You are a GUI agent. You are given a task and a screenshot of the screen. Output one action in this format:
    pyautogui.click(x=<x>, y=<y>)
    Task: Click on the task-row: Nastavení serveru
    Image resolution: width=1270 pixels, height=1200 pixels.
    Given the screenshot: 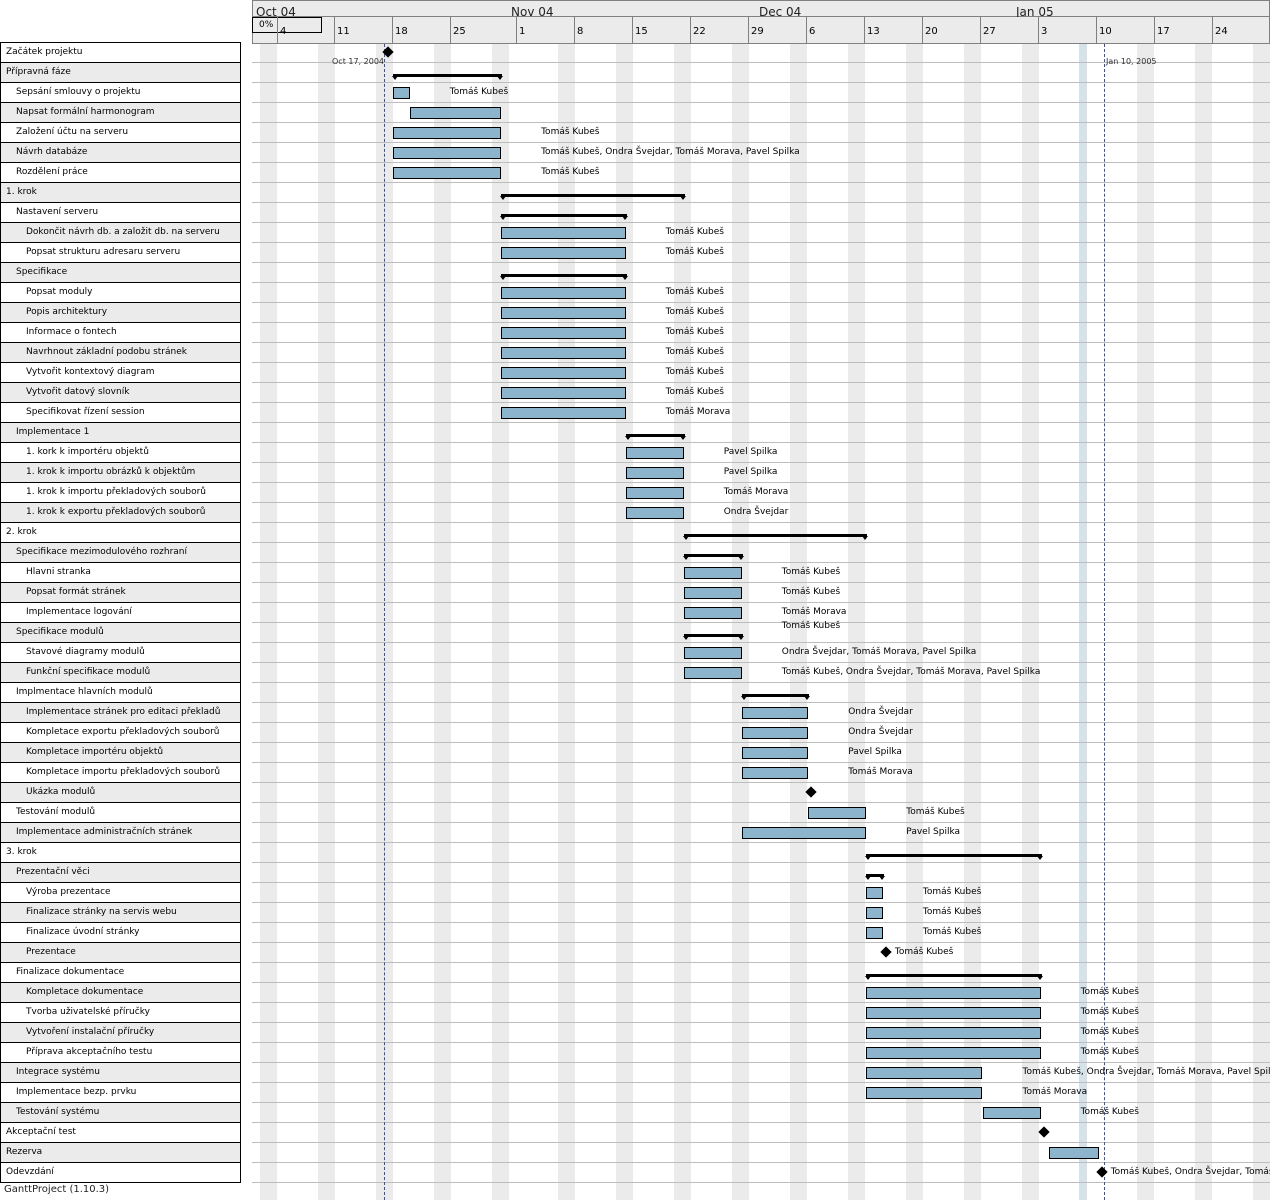 What is the action you would take?
    pyautogui.click(x=120, y=212)
    